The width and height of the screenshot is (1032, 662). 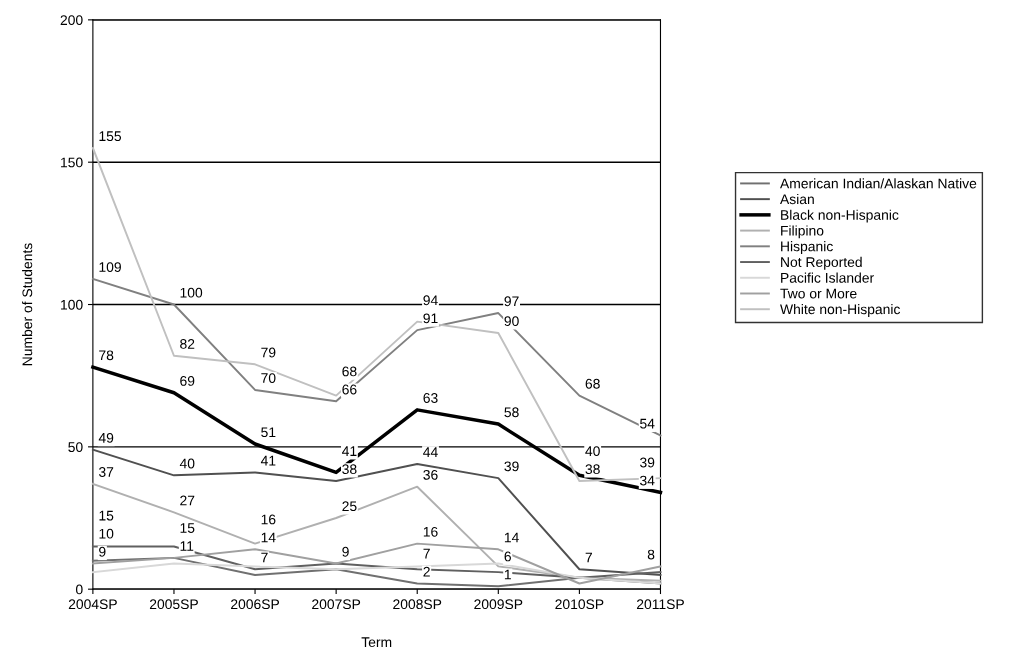 I want to click on data-label: 90, so click(x=511, y=321).